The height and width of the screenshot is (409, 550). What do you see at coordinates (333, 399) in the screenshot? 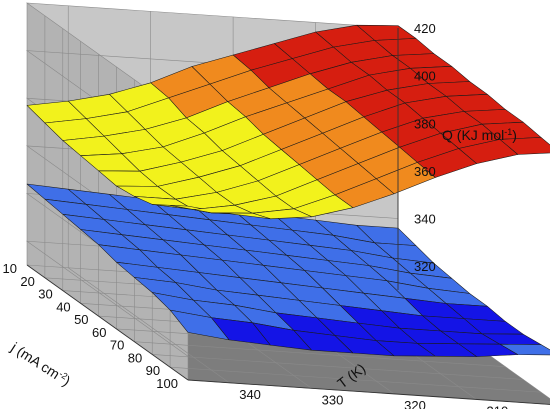
I see `T-tick-label: 330` at bounding box center [333, 399].